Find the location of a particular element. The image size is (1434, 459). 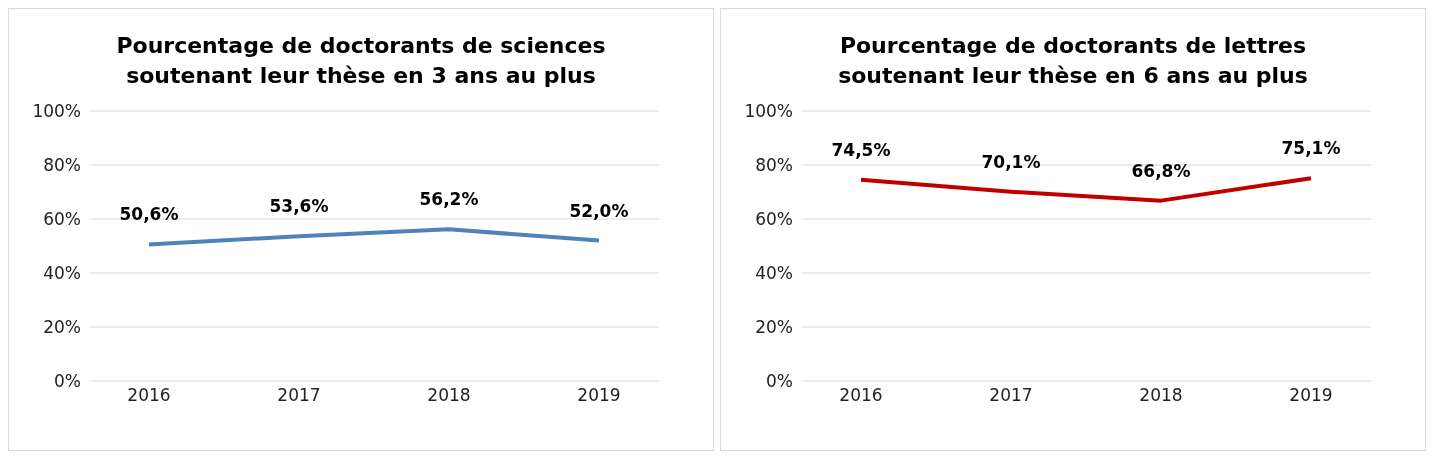

data-label: 50,6% is located at coordinates (149, 214).